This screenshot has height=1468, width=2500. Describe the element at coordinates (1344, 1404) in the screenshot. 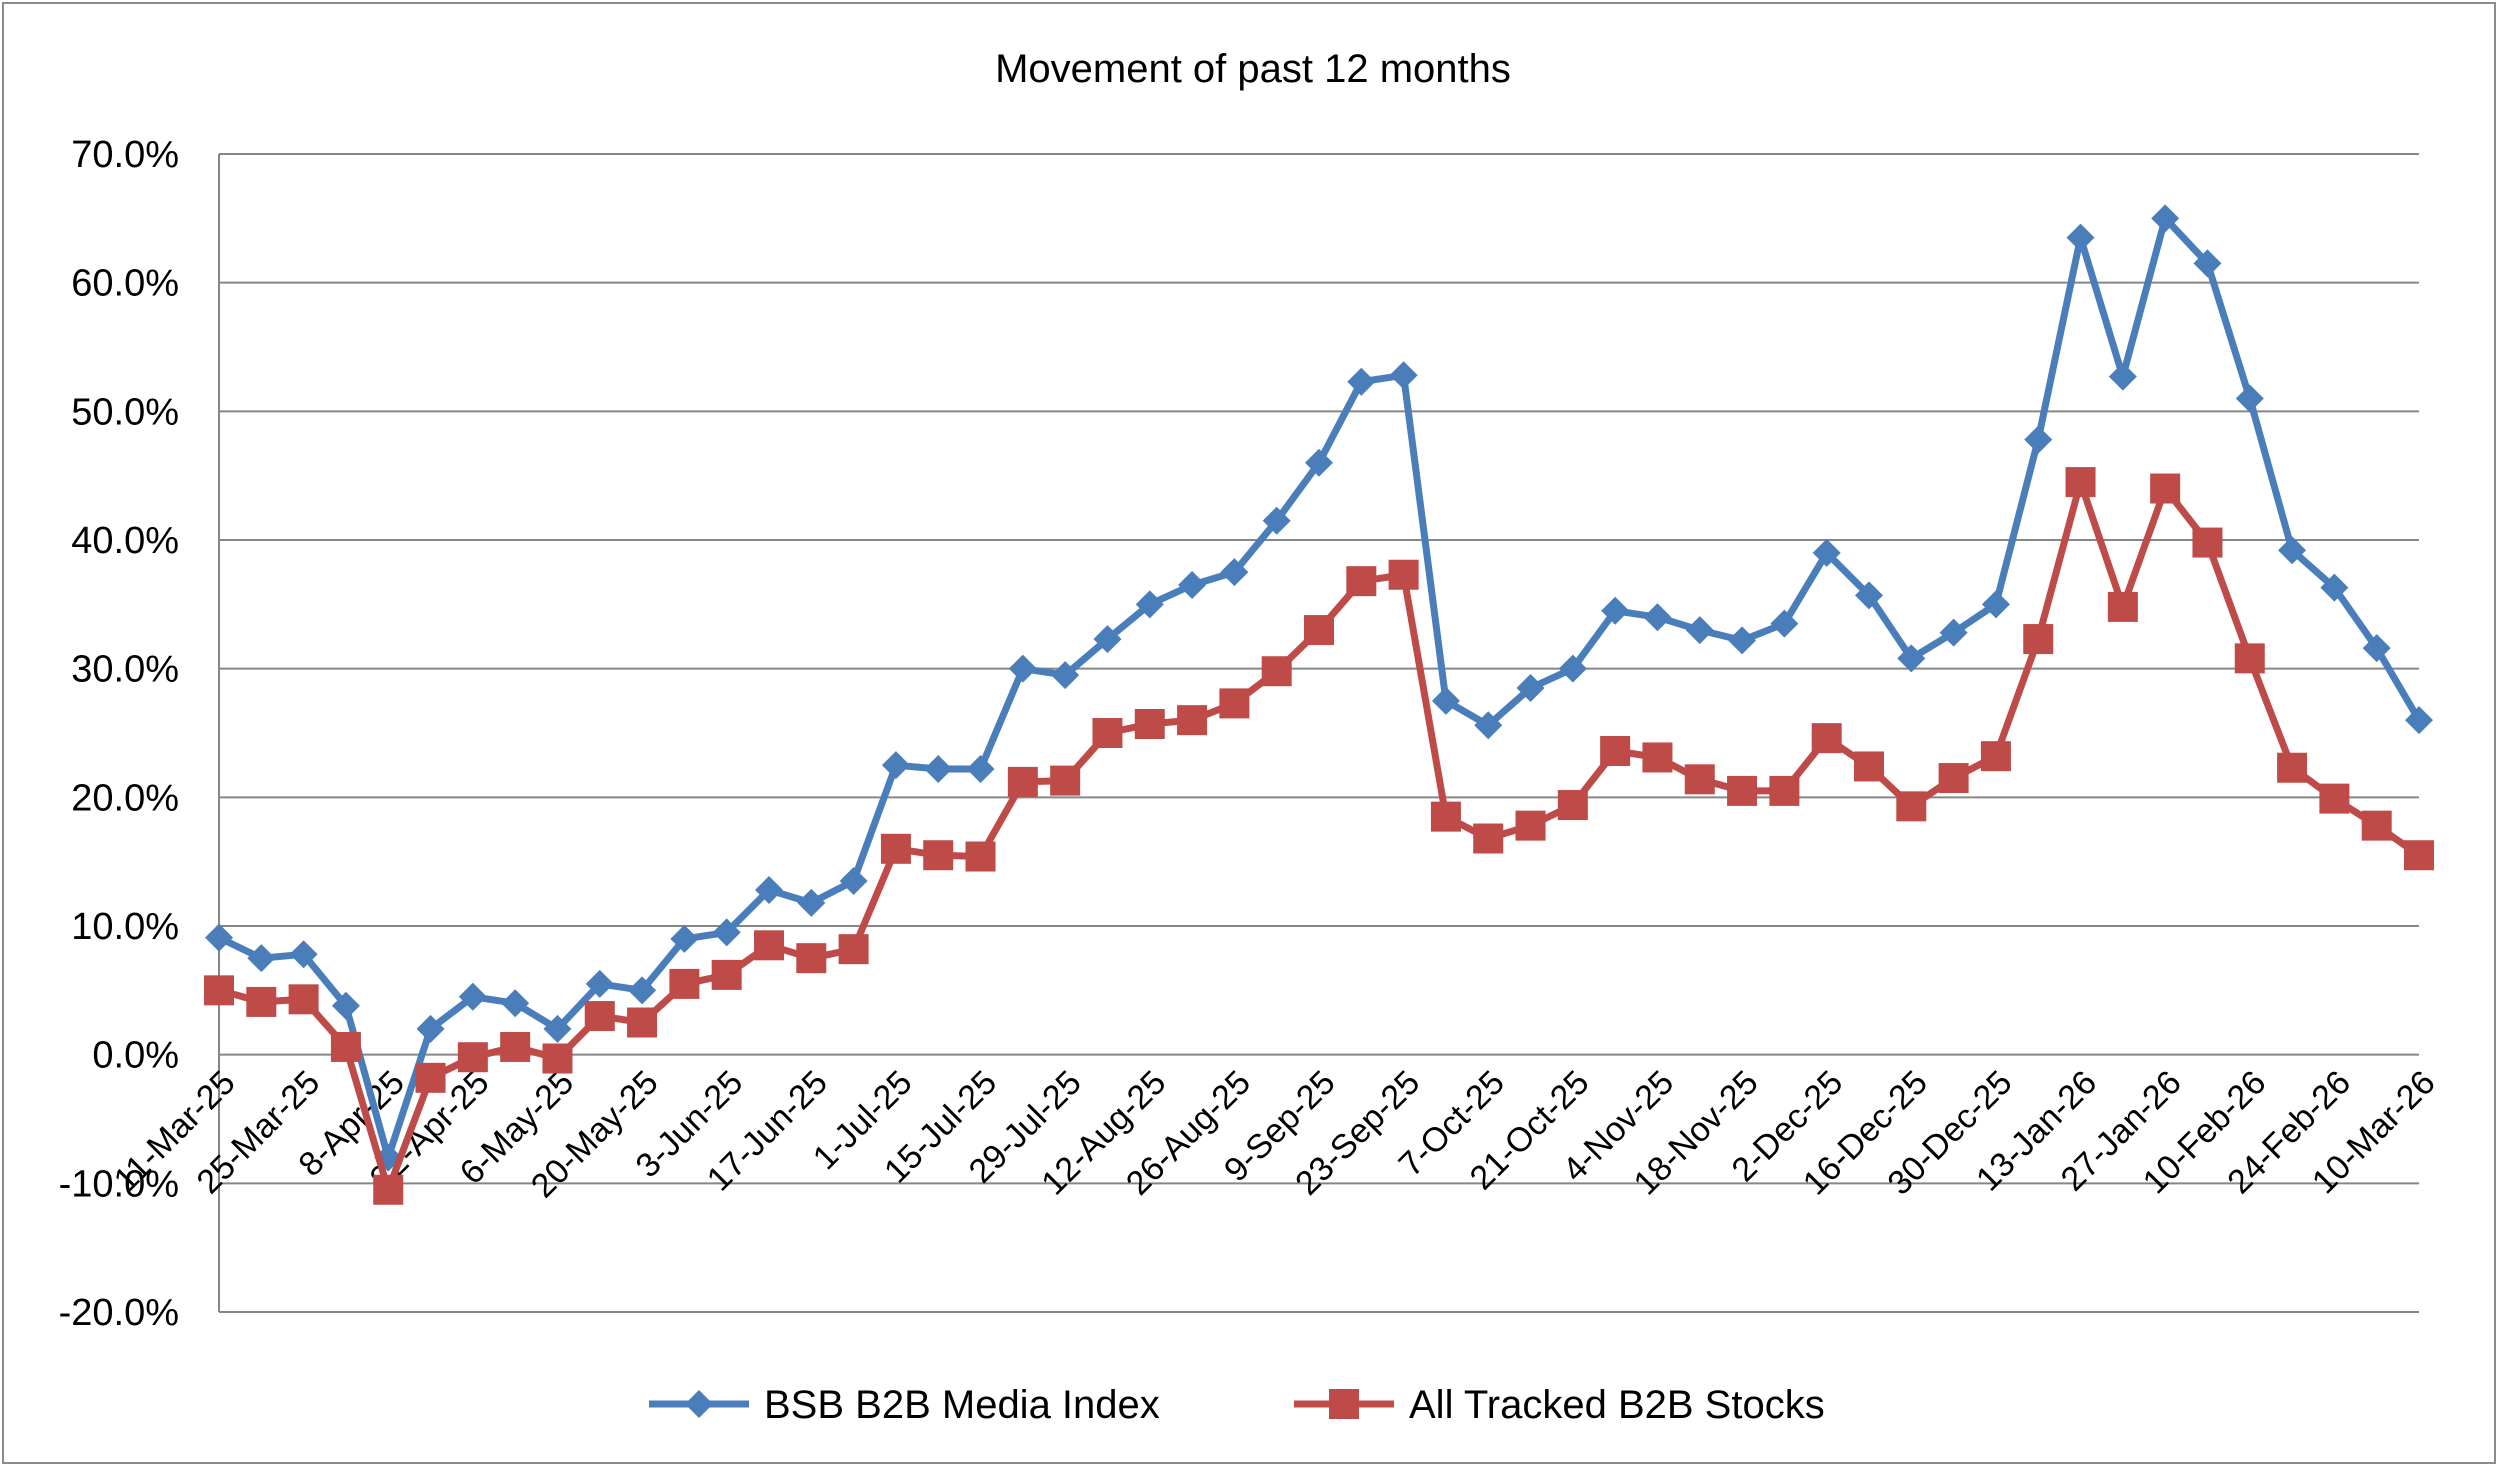

I see `legend-marker` at that location.